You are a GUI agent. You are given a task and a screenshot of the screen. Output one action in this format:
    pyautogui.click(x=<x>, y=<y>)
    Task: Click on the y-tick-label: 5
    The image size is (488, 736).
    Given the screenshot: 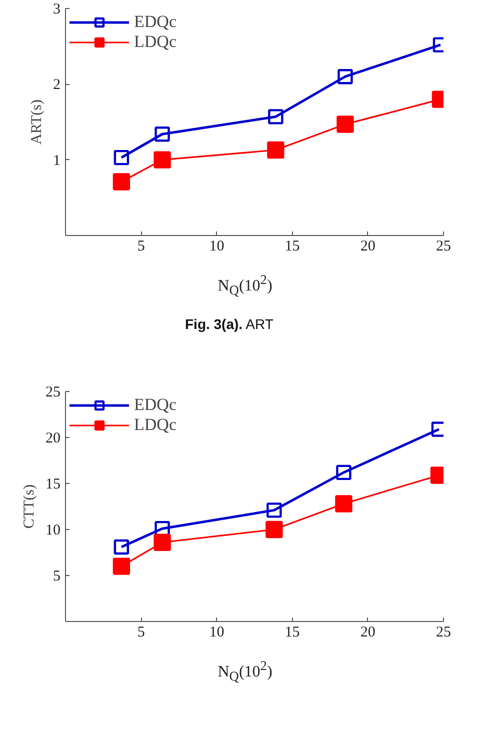 What is the action you would take?
    pyautogui.click(x=56, y=576)
    